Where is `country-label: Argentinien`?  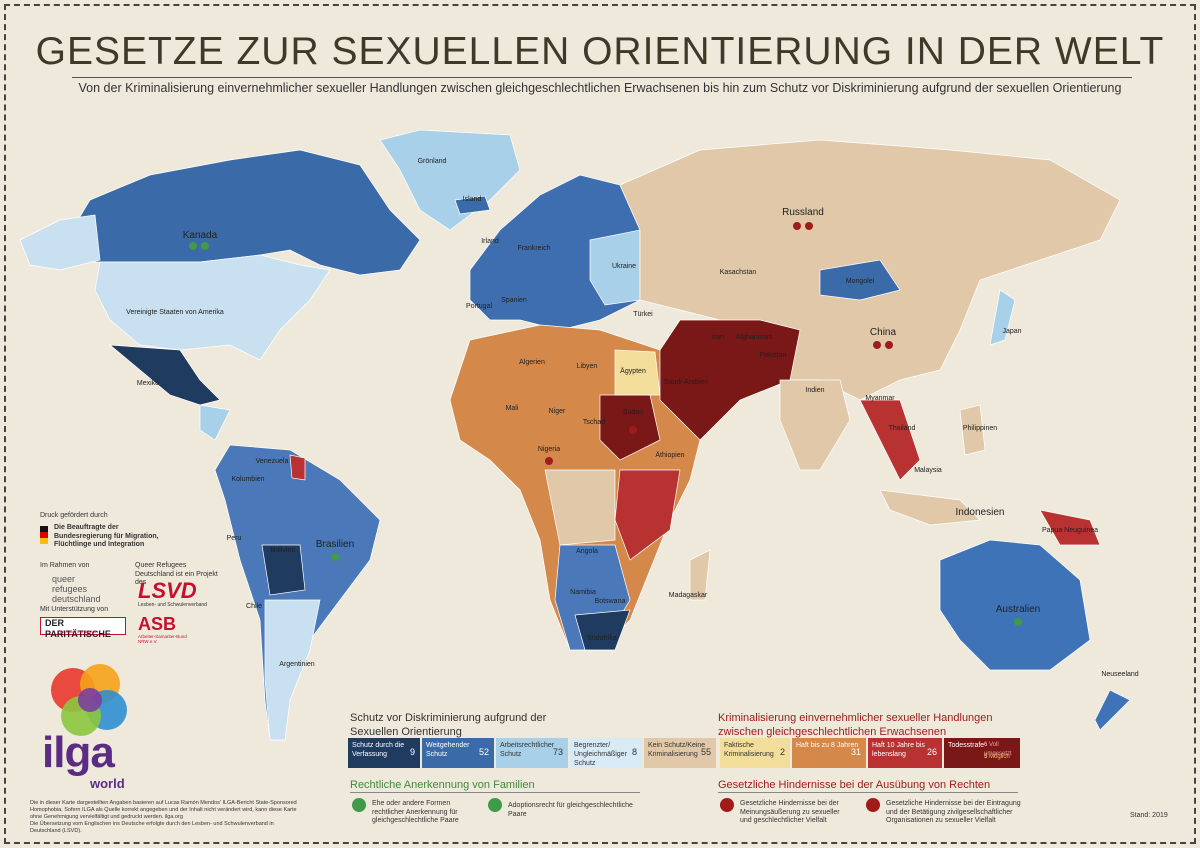
country-label: Argentinien is located at coordinates (297, 664).